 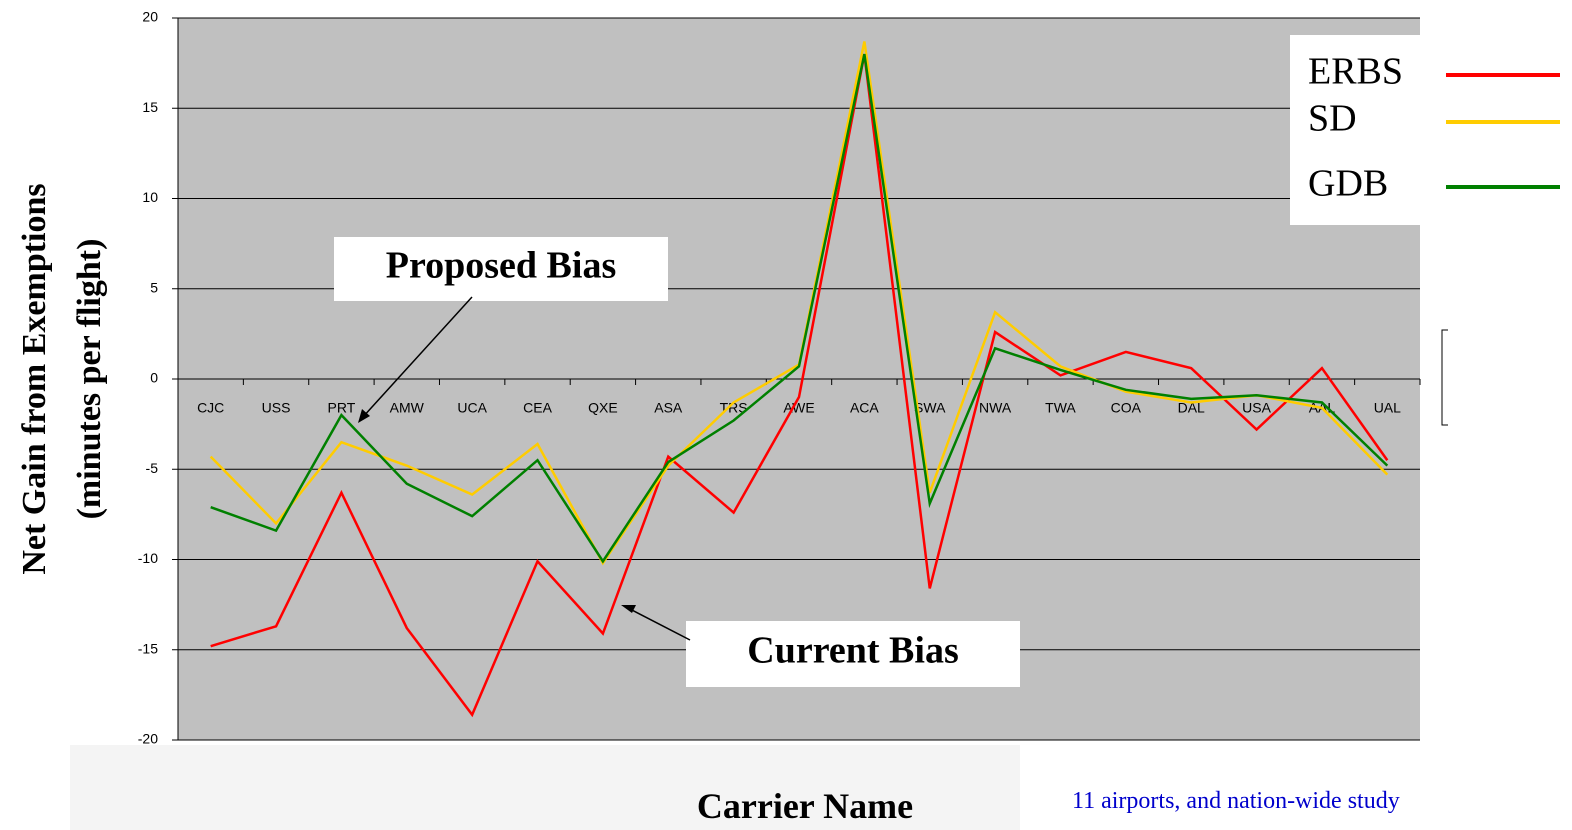 I want to click on x-tick-label: AMW, so click(x=407, y=408).